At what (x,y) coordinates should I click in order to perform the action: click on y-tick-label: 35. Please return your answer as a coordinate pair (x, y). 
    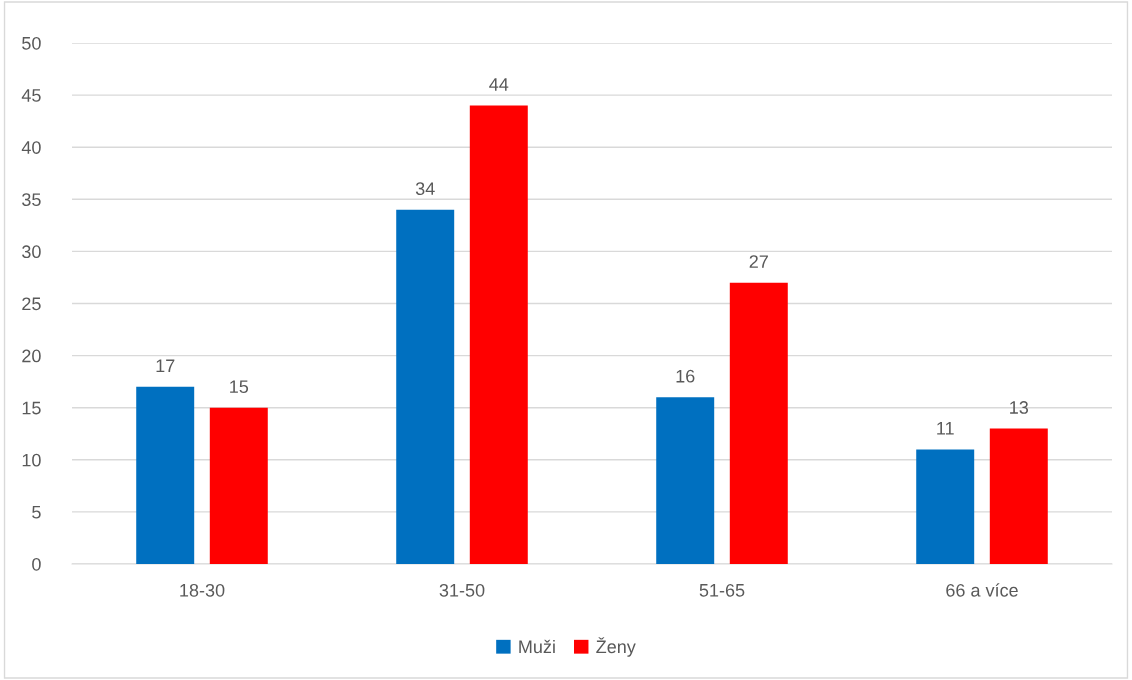
    Looking at the image, I should click on (31, 200).